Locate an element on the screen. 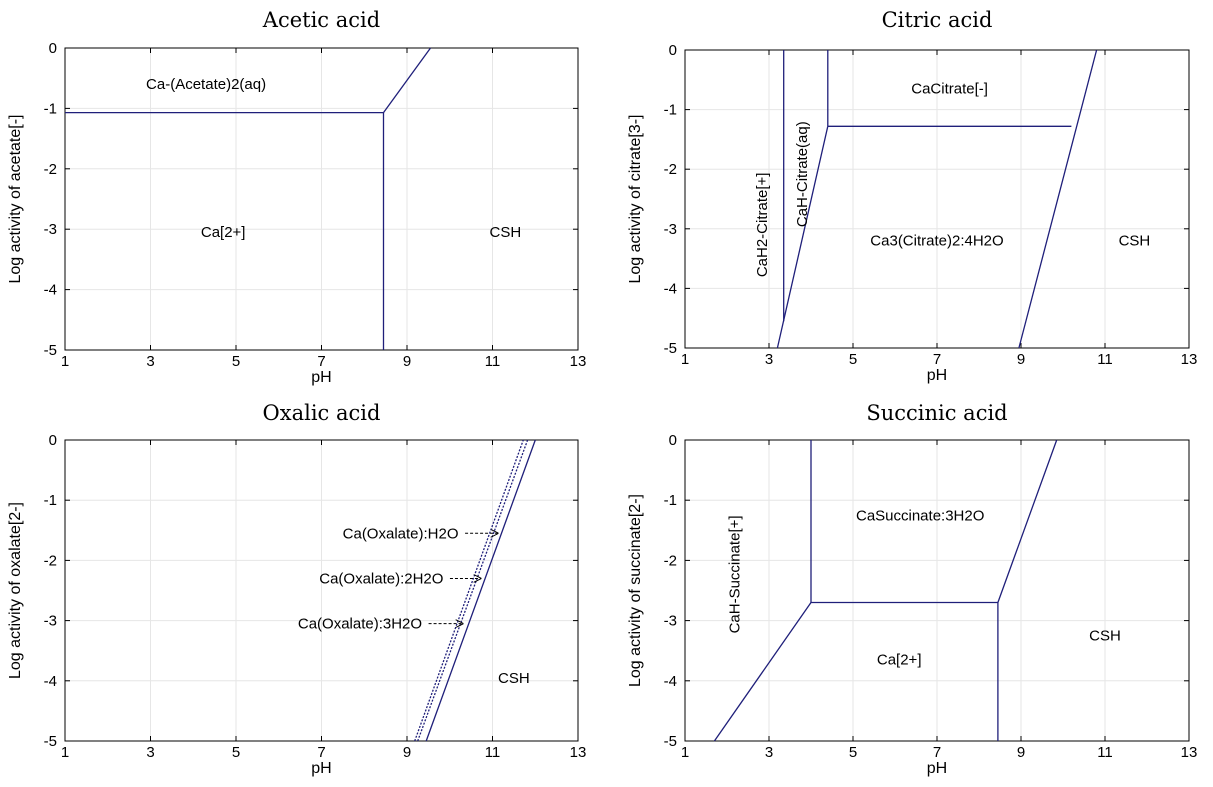 The image size is (1213, 787). region-label: CaH-Citrate(aq) is located at coordinates (802, 174).